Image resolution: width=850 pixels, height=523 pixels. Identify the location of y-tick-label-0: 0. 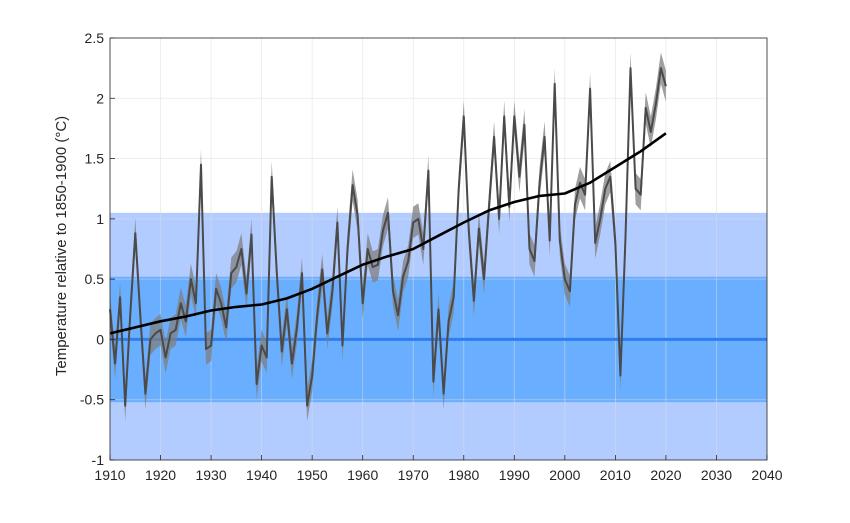
(100, 339).